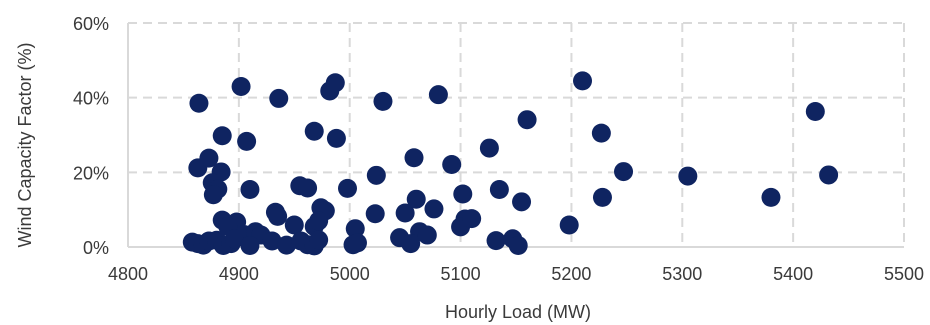 This screenshot has width=930, height=325. Describe the element at coordinates (91, 136) in the screenshot. I see `y-tick-labels: 0% 20% 40% 60%` at that location.